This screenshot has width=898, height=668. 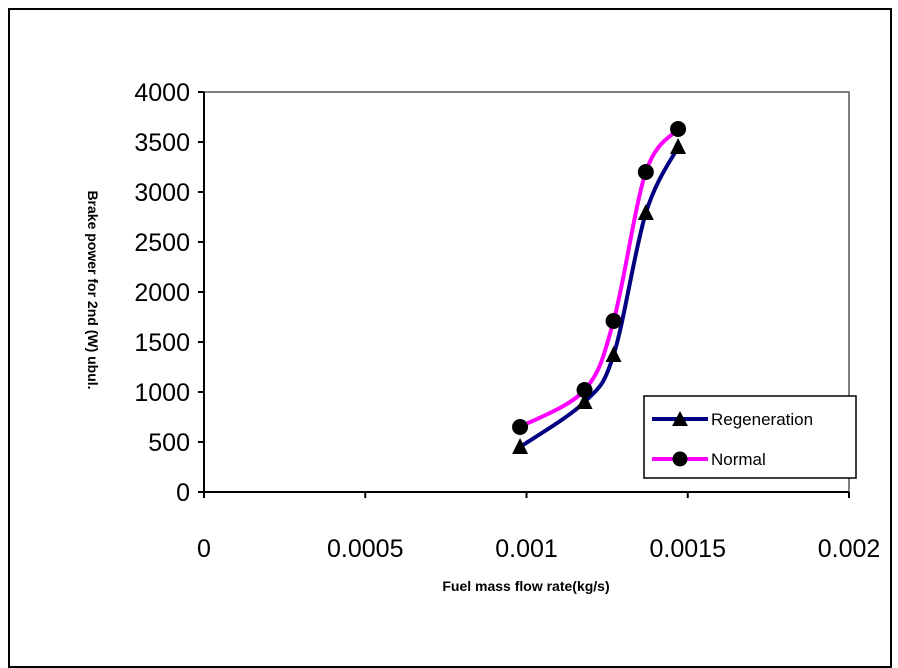 What do you see at coordinates (162, 243) in the screenshot?
I see `y-tick-label: 2500` at bounding box center [162, 243].